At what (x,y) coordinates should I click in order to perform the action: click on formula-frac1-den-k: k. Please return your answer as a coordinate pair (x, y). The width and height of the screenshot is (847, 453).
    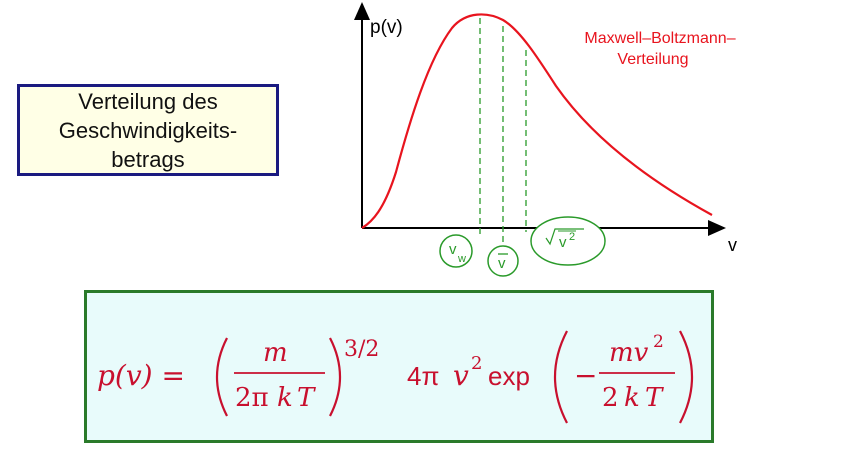
    Looking at the image, I should click on (285, 398).